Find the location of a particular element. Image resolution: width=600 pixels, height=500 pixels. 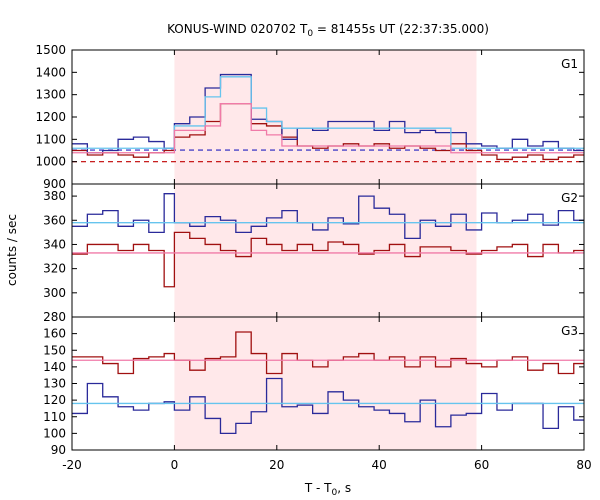

x-tick-label: 80 is located at coordinates (583, 465).